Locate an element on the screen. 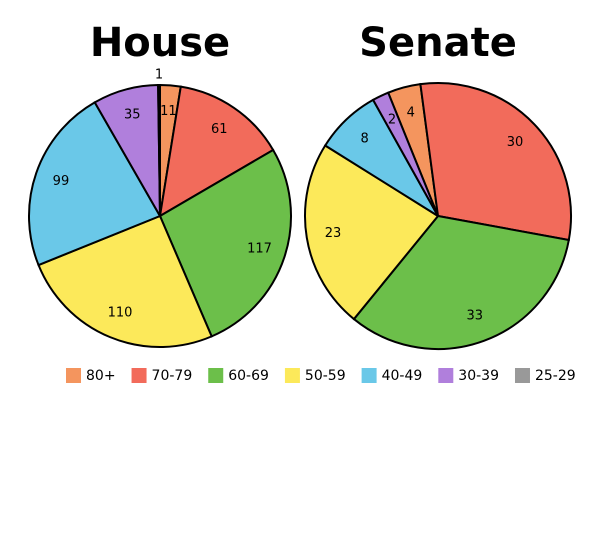 Image resolution: width=600 pixels, height=548 pixels. data-label: 35 is located at coordinates (132, 114).